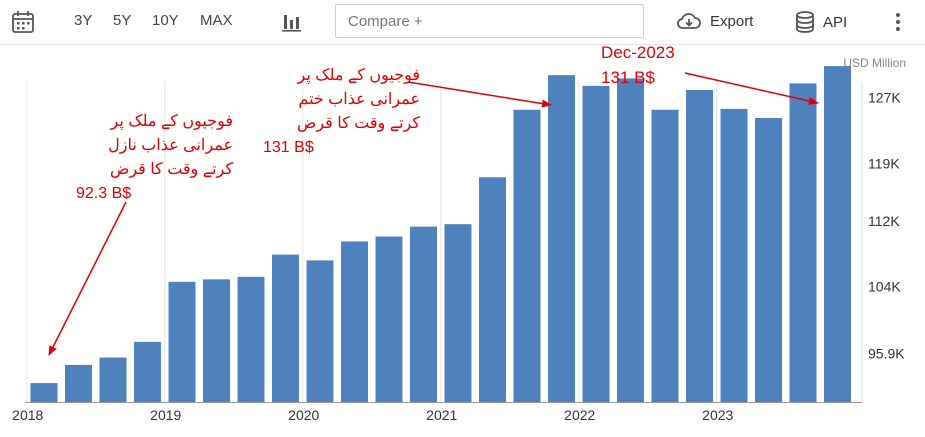  I want to click on annotation-text: Dec-2023, so click(638, 53).